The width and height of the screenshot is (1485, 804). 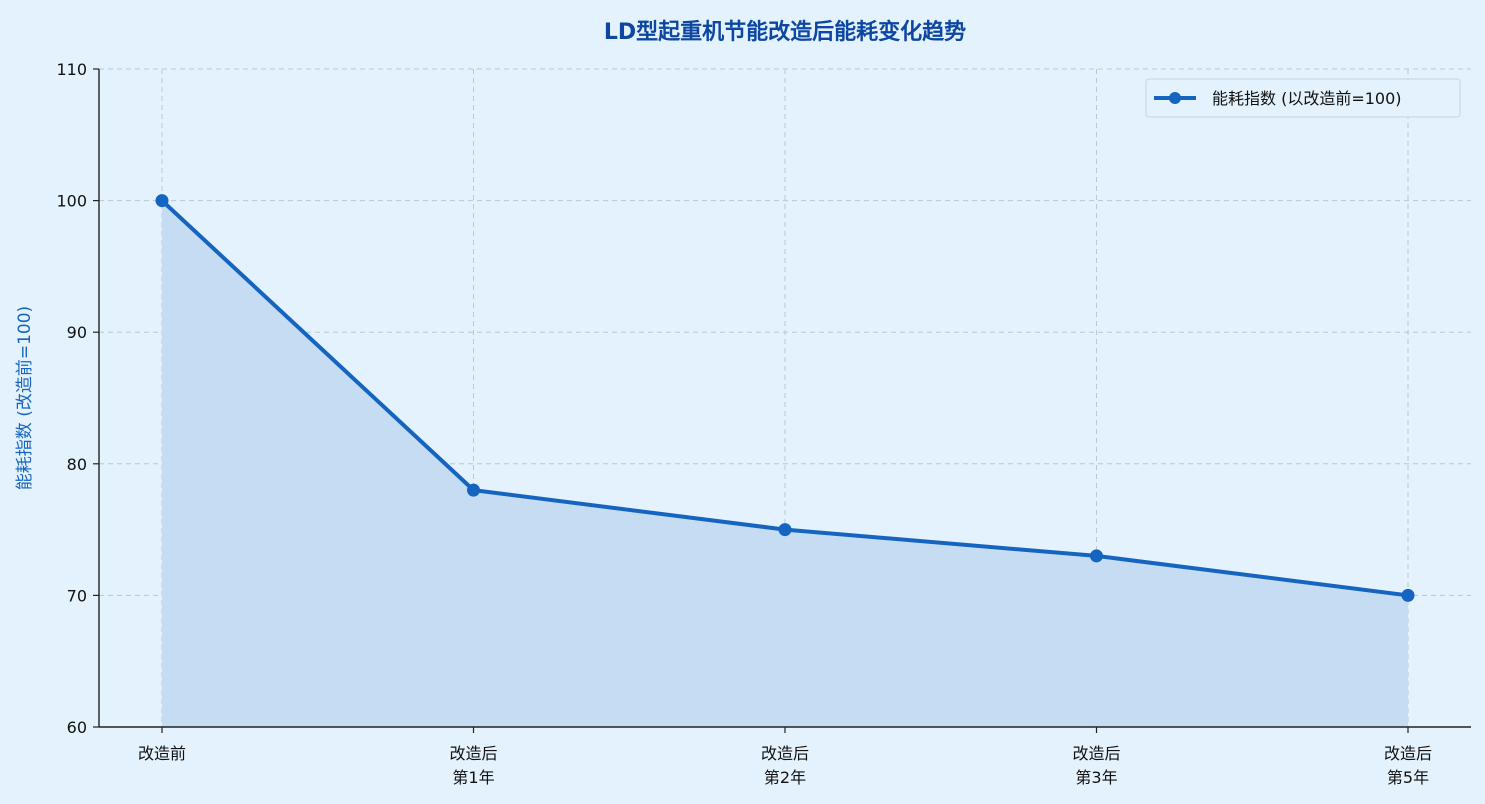 I want to click on y-tick-label: 100, so click(x=71, y=201).